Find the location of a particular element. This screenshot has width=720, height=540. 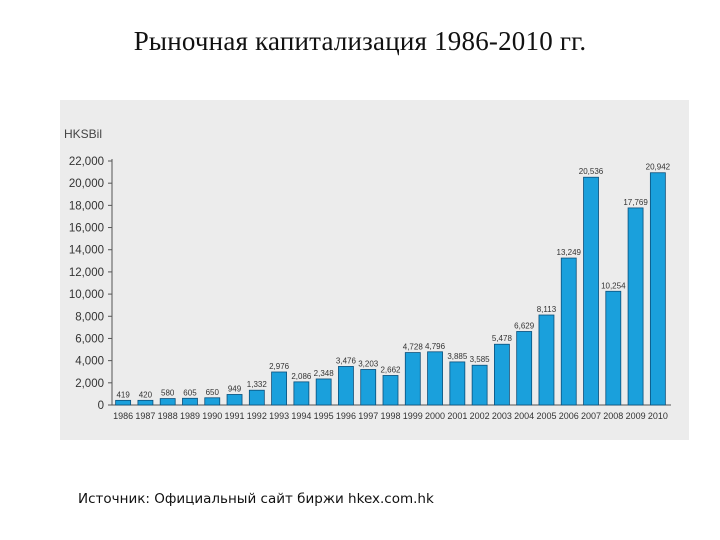

value-label-2002: 3,585 is located at coordinates (480, 359).